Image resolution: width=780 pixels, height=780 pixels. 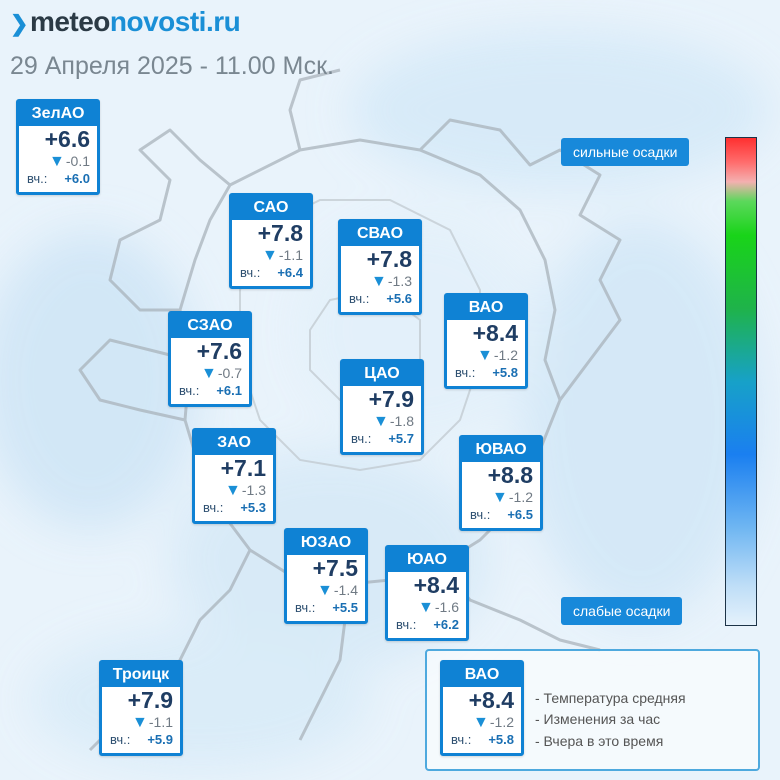 I want to click on district-name: ЮВАО, so click(x=501, y=450).